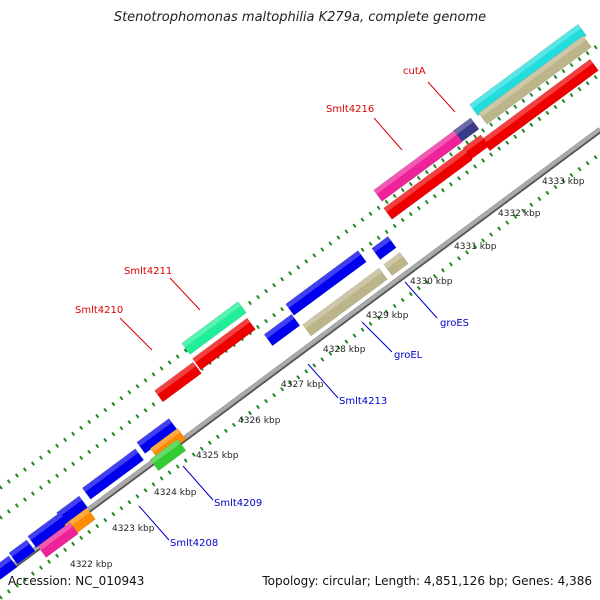  Describe the element at coordinates (326, 283) in the screenshot. I see `gene-block-blue-large` at that location.